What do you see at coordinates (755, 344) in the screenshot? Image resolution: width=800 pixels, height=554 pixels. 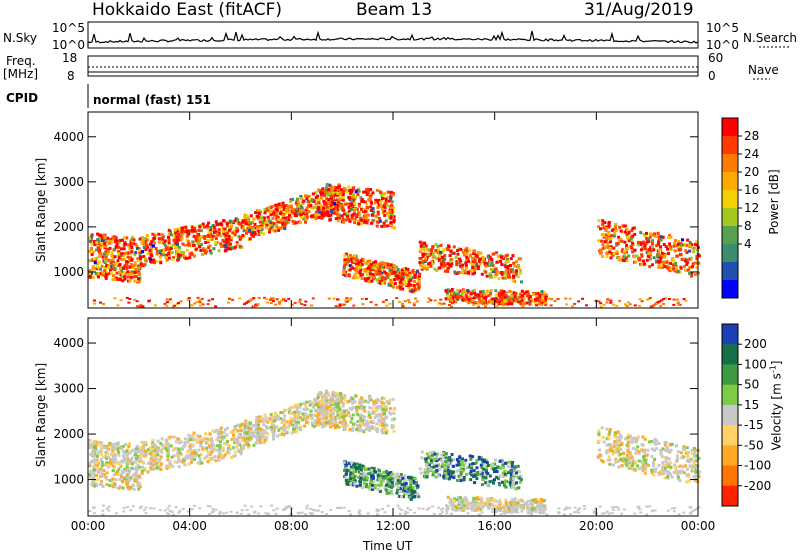 I see `velocity-cbtick-label-0: 200` at bounding box center [755, 344].